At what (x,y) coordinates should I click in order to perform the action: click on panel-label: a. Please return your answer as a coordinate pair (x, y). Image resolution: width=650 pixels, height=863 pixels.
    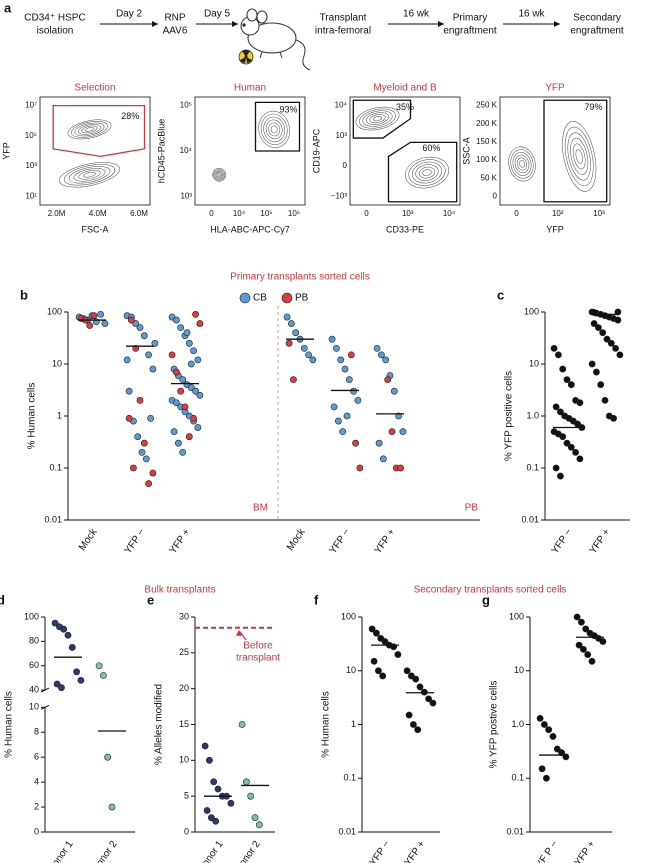
    Looking at the image, I should click on (8, 7).